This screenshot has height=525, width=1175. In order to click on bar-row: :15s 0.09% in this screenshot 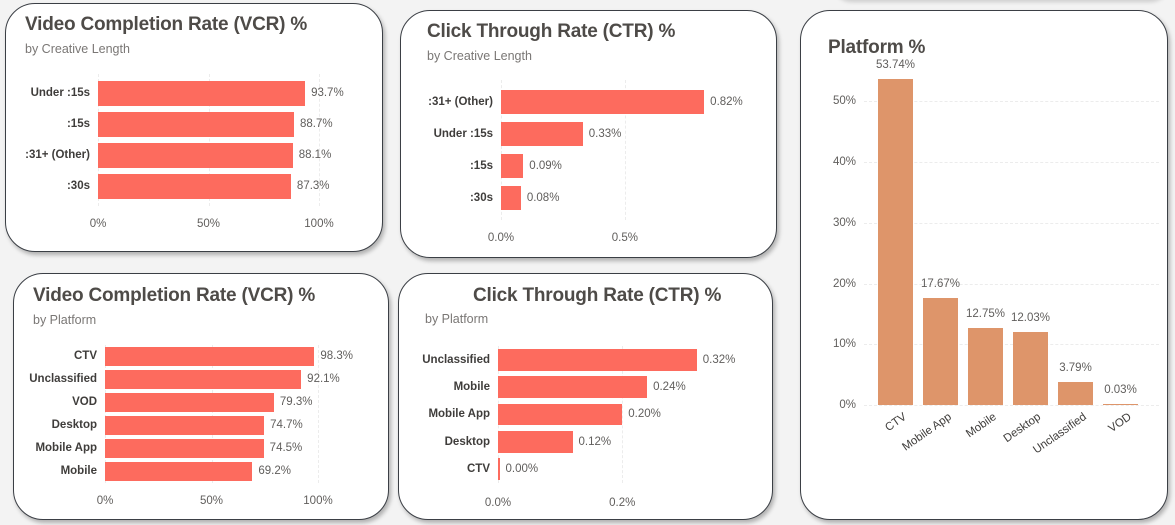, I will do `click(597, 166)`.